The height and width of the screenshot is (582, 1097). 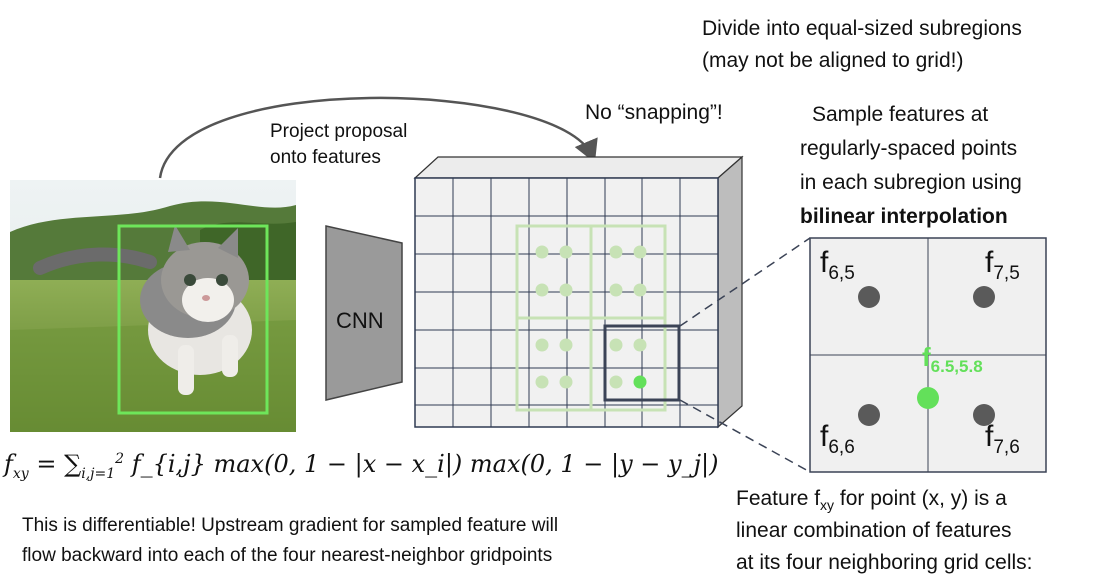 I want to click on interpolated-point, so click(x=928, y=398).